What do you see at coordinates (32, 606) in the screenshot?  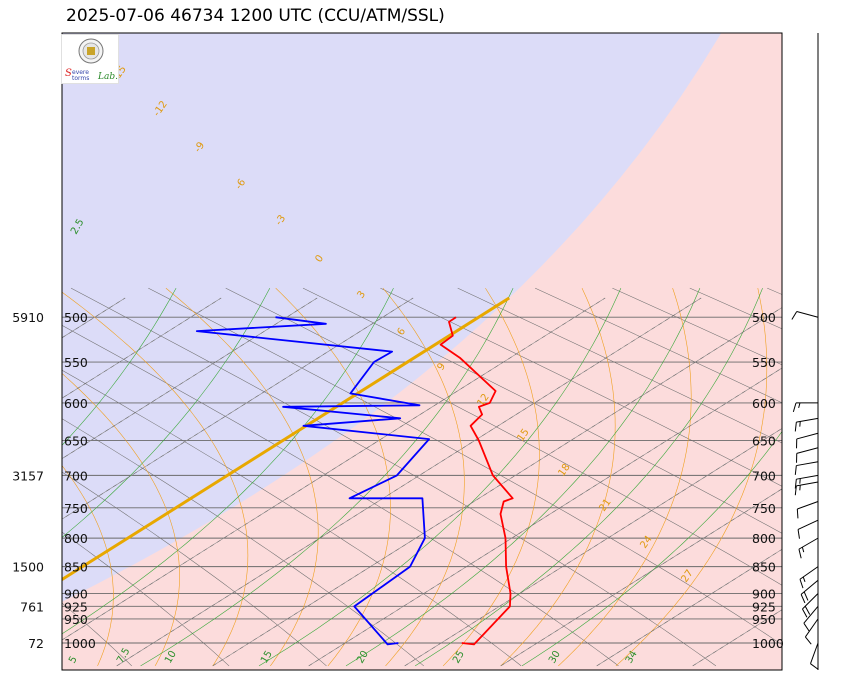 I see `height-label: 761` at bounding box center [32, 606].